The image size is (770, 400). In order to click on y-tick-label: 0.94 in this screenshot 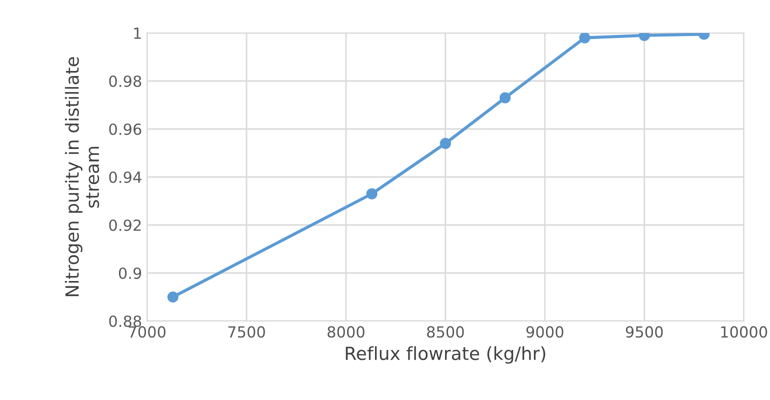, I will do `click(125, 177)`.